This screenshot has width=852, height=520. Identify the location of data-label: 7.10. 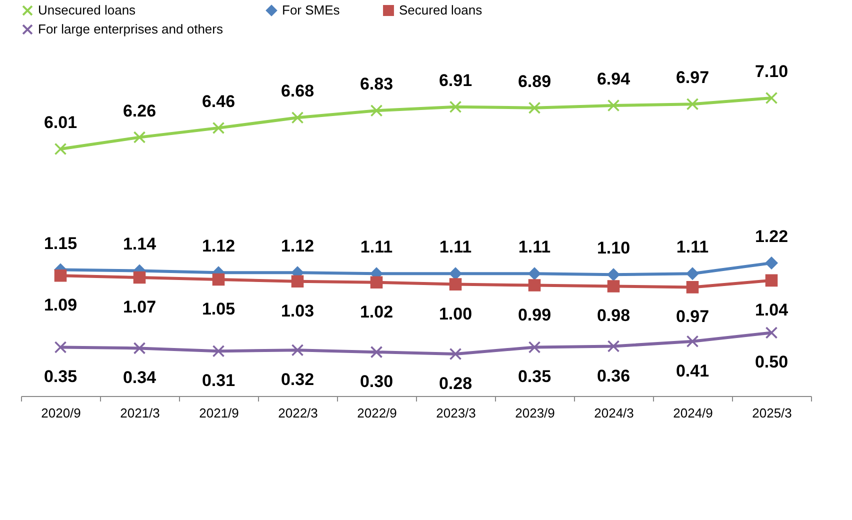
(771, 71).